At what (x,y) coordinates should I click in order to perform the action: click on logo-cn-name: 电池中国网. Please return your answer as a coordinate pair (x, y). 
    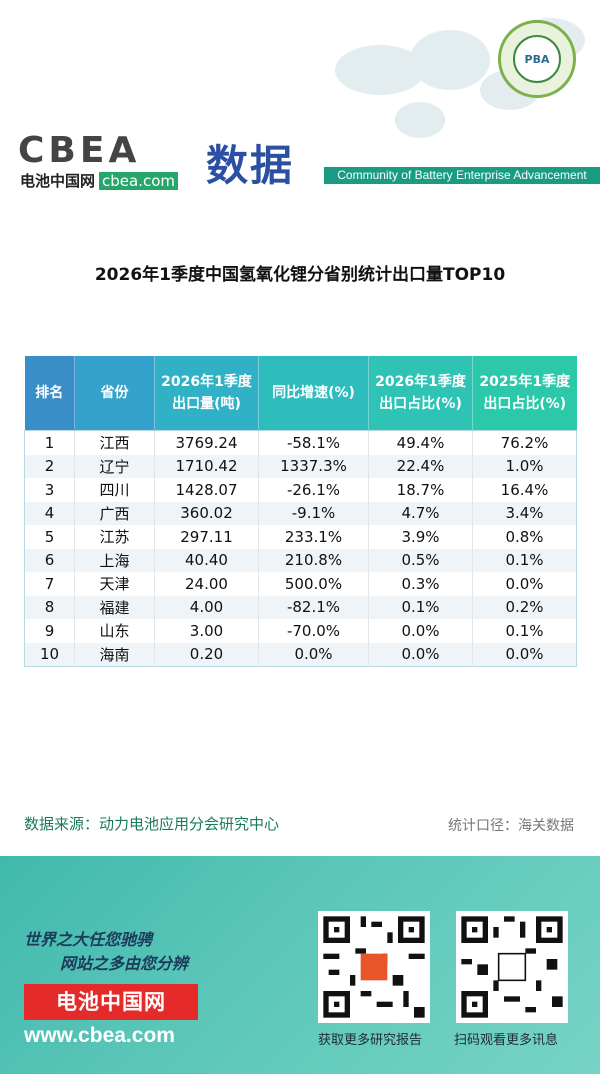
    Looking at the image, I should click on (58, 181).